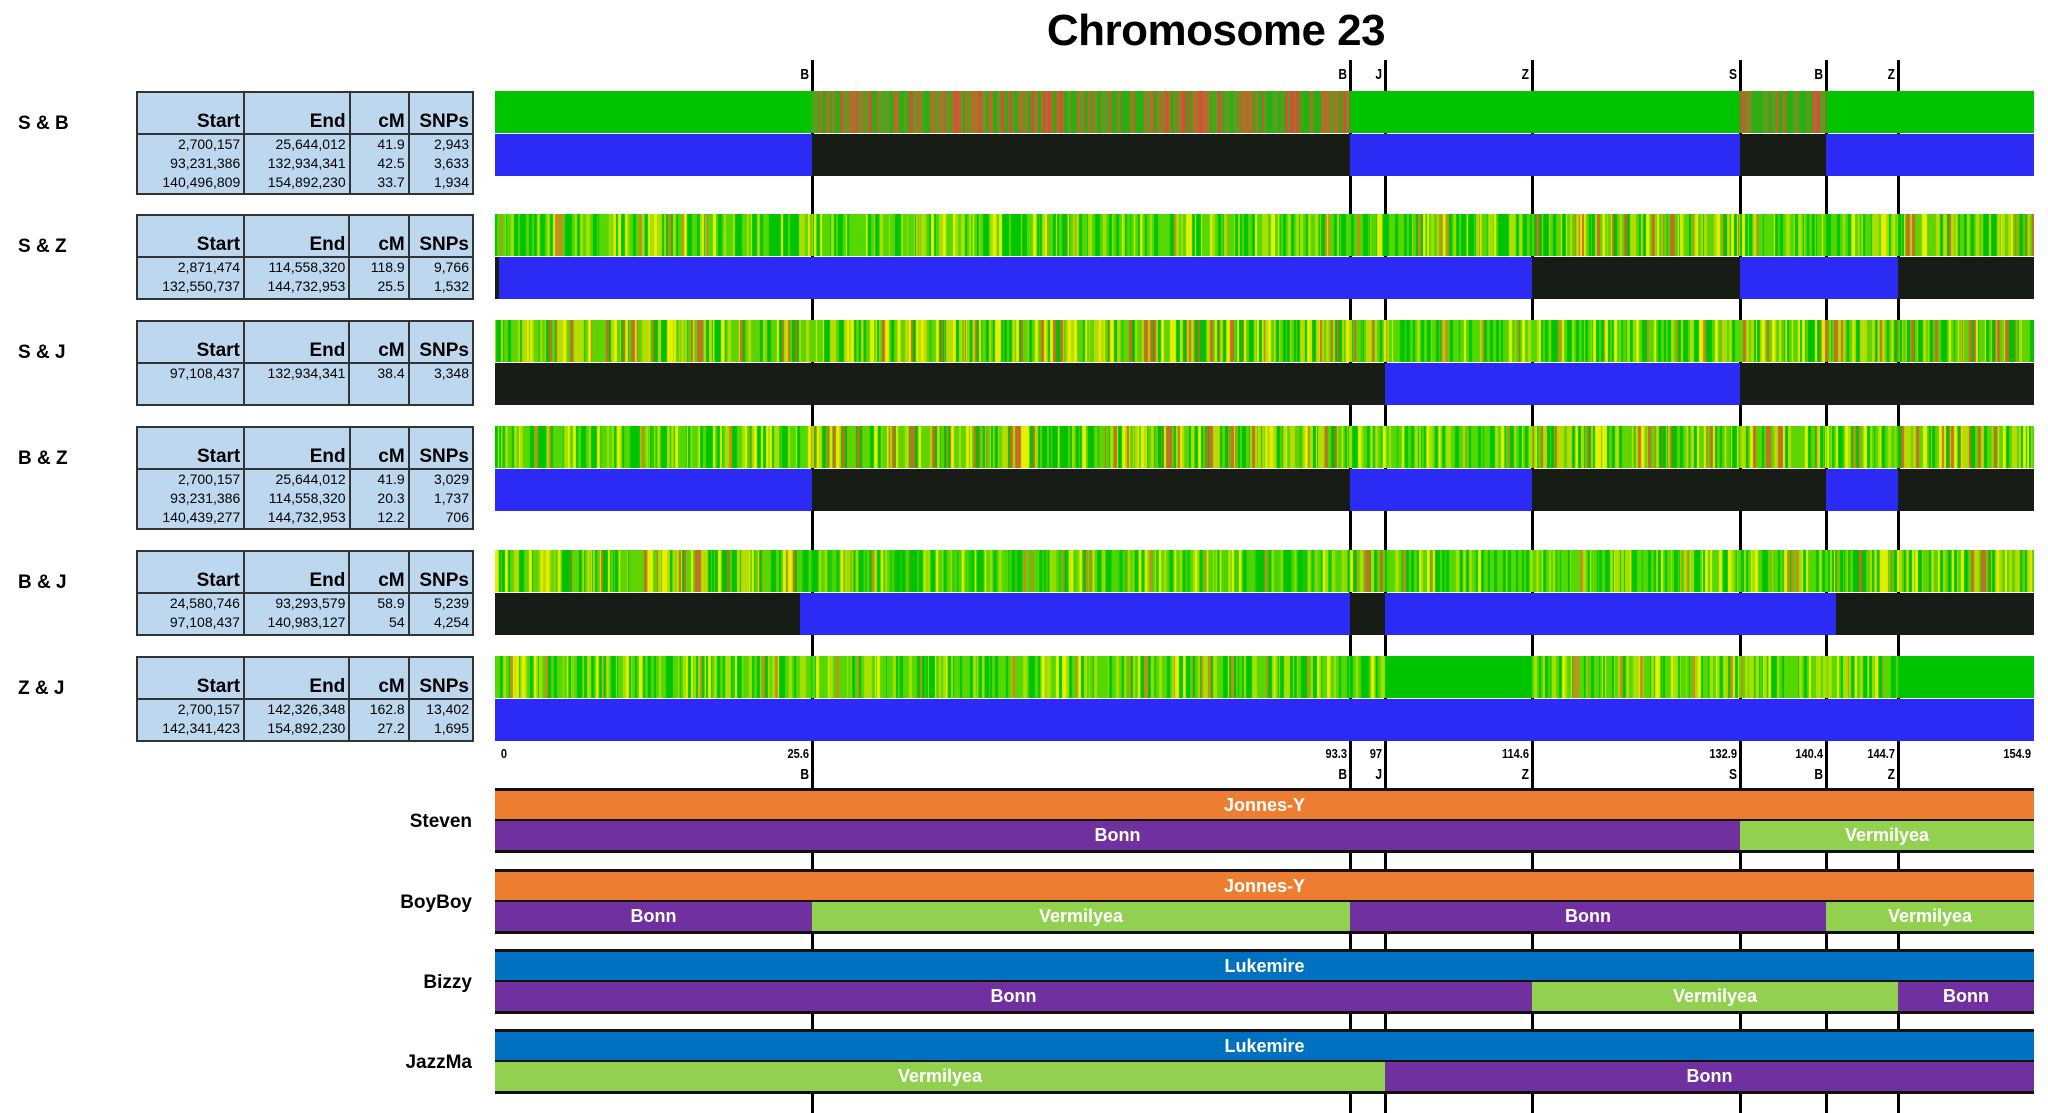  Describe the element at coordinates (441, 182) in the screenshot. I see `table-cell: 1,934` at that location.